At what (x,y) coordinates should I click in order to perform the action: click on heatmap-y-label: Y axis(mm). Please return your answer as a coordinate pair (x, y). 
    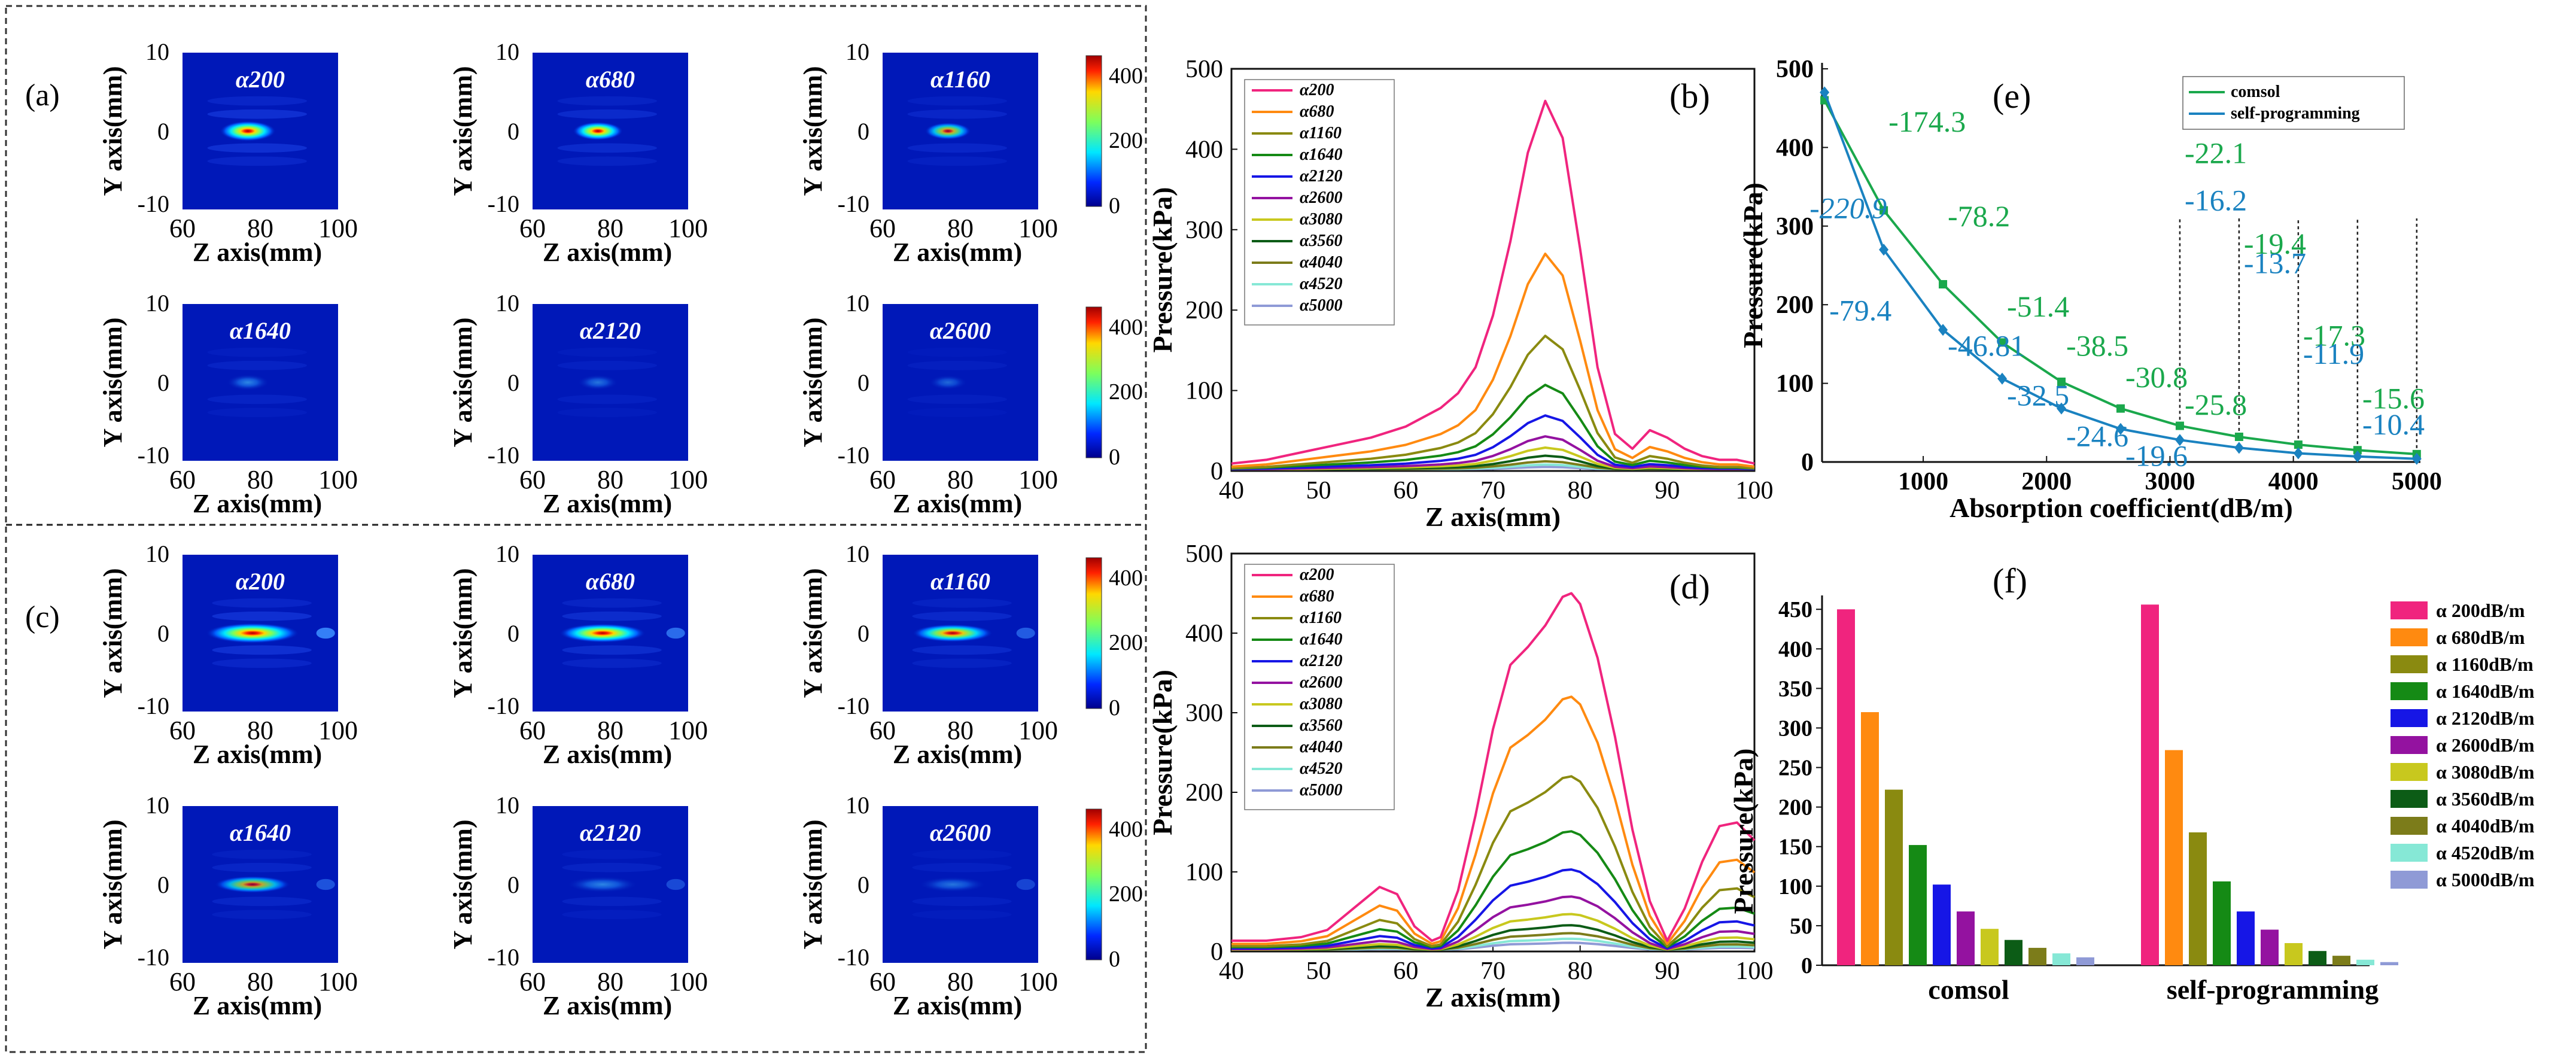
    Looking at the image, I should click on (463, 382).